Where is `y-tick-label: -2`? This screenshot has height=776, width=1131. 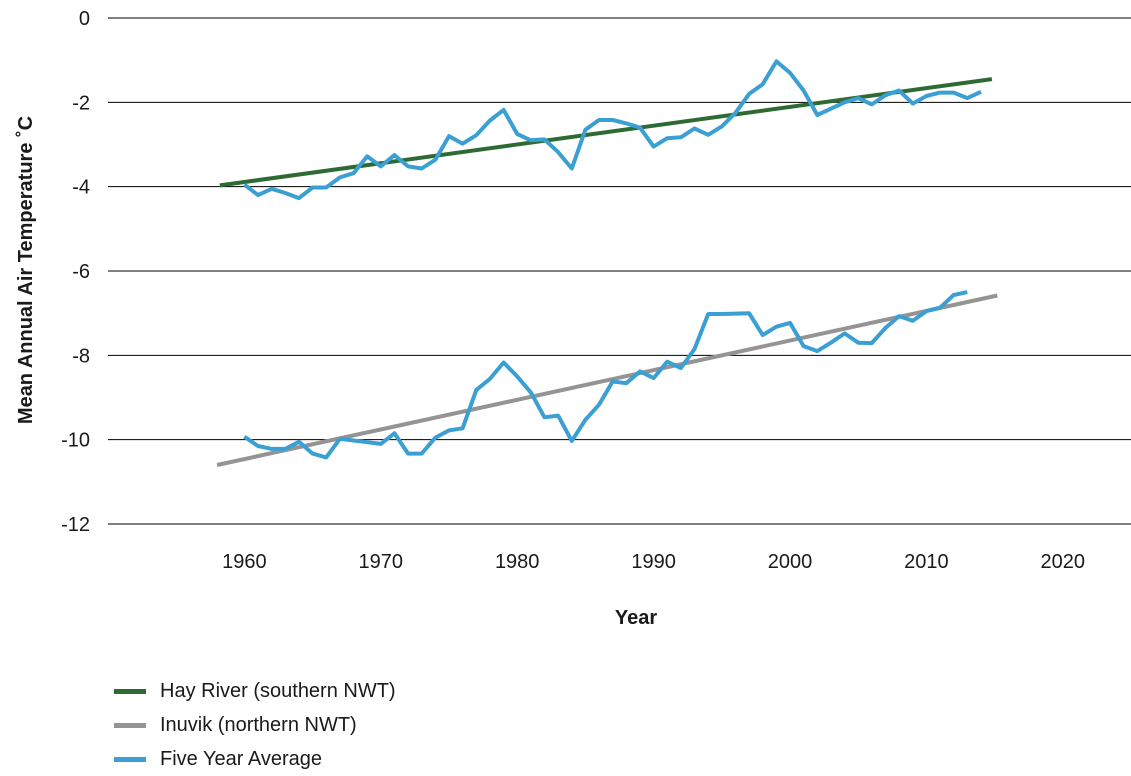
y-tick-label: -2 is located at coordinates (81, 103).